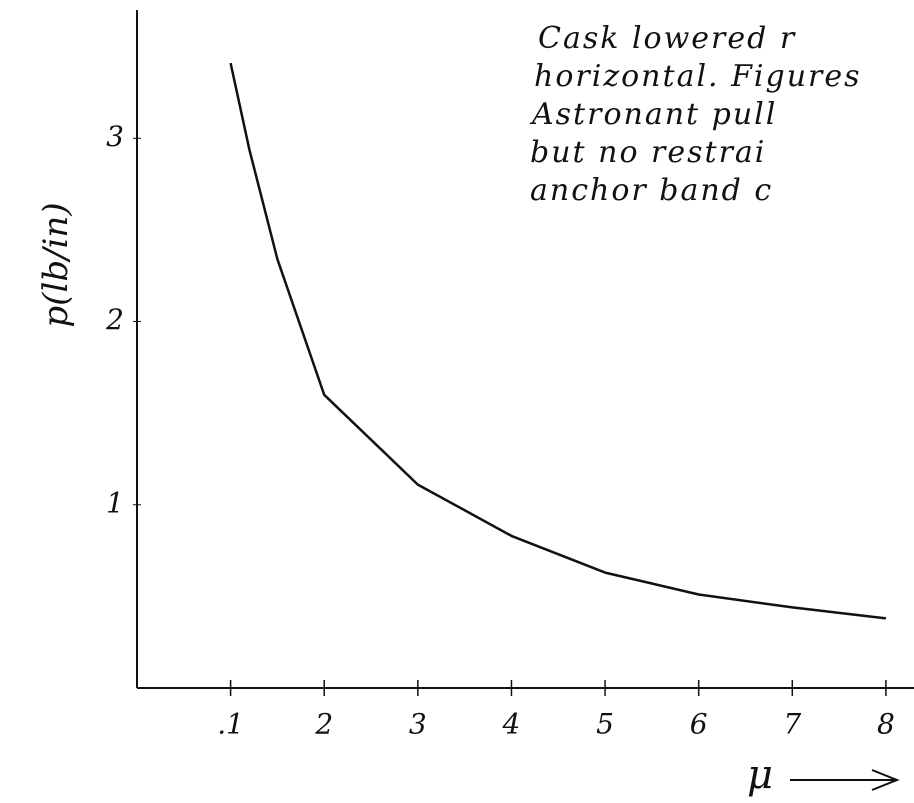 The height and width of the screenshot is (803, 914). Describe the element at coordinates (667, 38) in the screenshot. I see `annotation: Cask lowered r` at that location.